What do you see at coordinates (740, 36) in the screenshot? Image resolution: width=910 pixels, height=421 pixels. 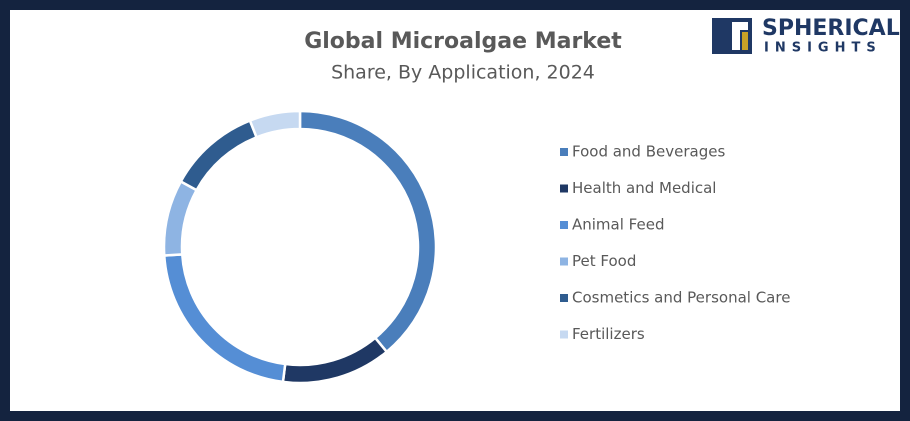 I see `logo-mark` at bounding box center [740, 36].